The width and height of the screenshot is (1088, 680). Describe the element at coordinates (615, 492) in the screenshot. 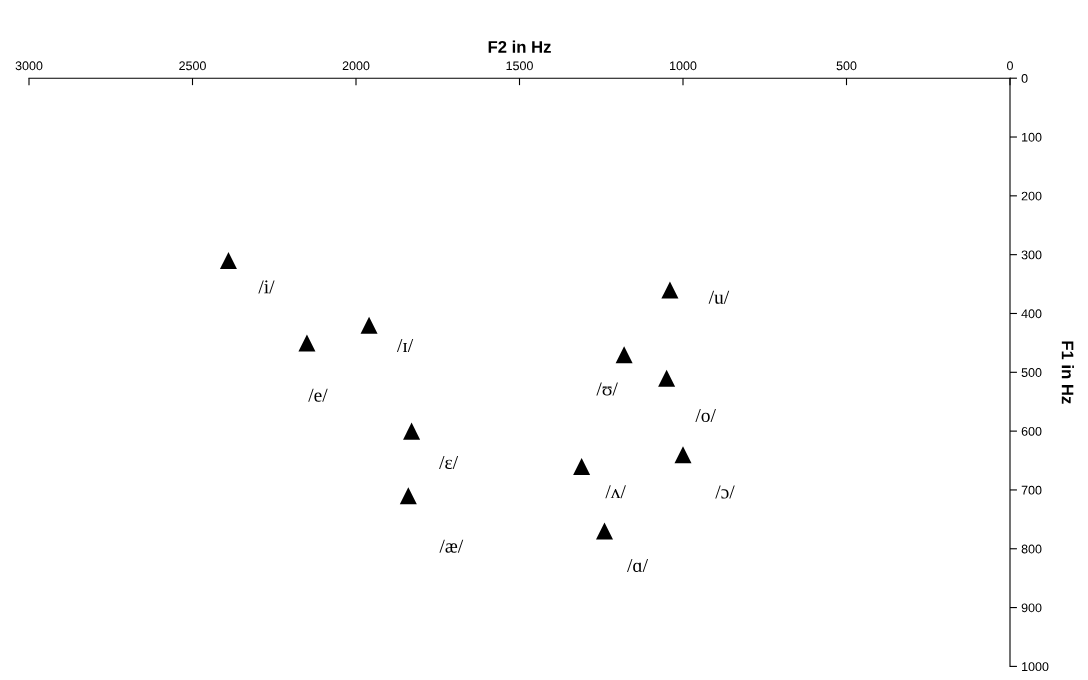

I see `annotation: /ʌ/` at that location.